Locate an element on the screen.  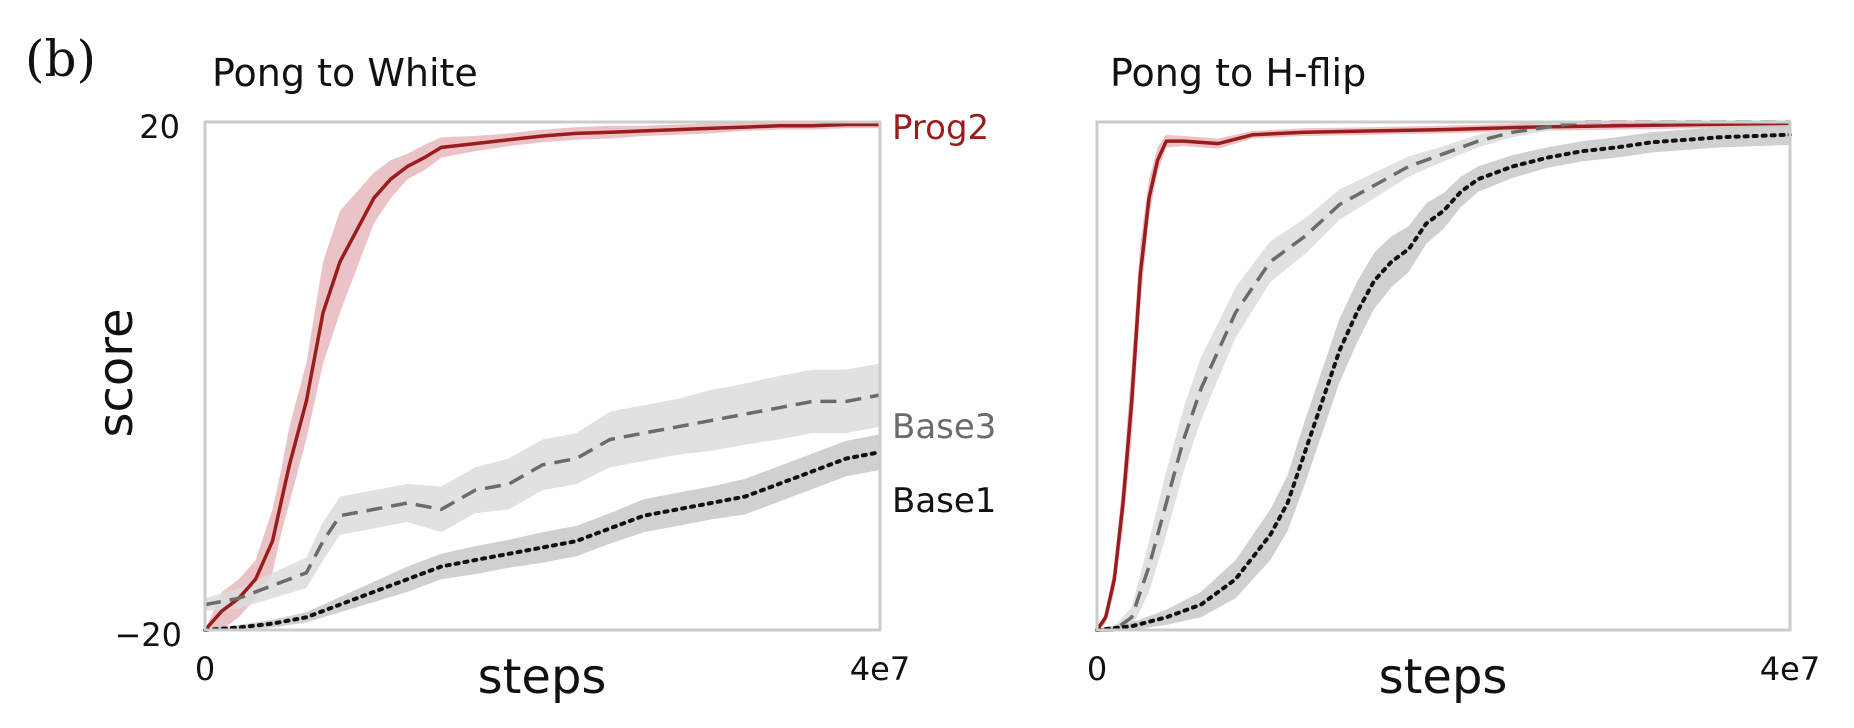
chart-title: Pong to White is located at coordinates (345, 73).